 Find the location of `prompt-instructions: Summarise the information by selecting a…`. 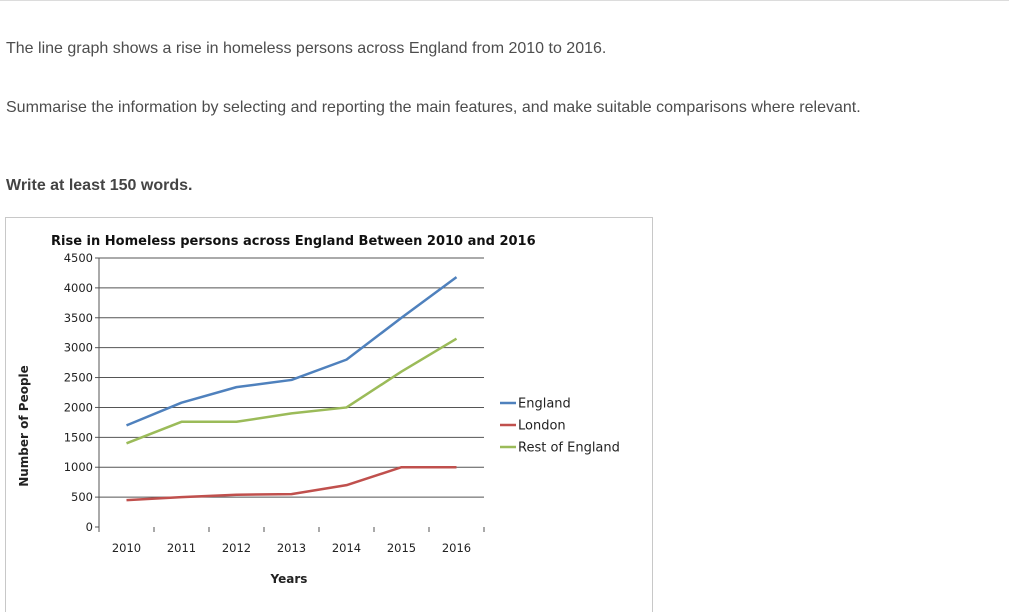

prompt-instructions: Summarise the information by selecting a… is located at coordinates (433, 107).